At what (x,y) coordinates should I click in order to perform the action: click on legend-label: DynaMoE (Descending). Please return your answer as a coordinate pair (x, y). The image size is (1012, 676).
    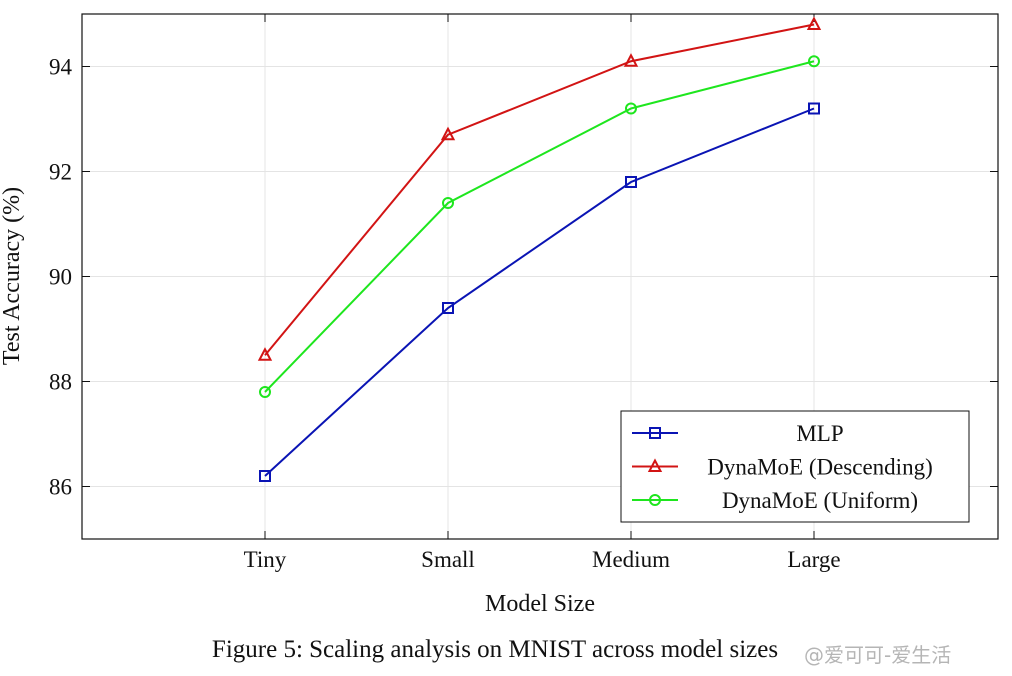
    Looking at the image, I should click on (819, 467).